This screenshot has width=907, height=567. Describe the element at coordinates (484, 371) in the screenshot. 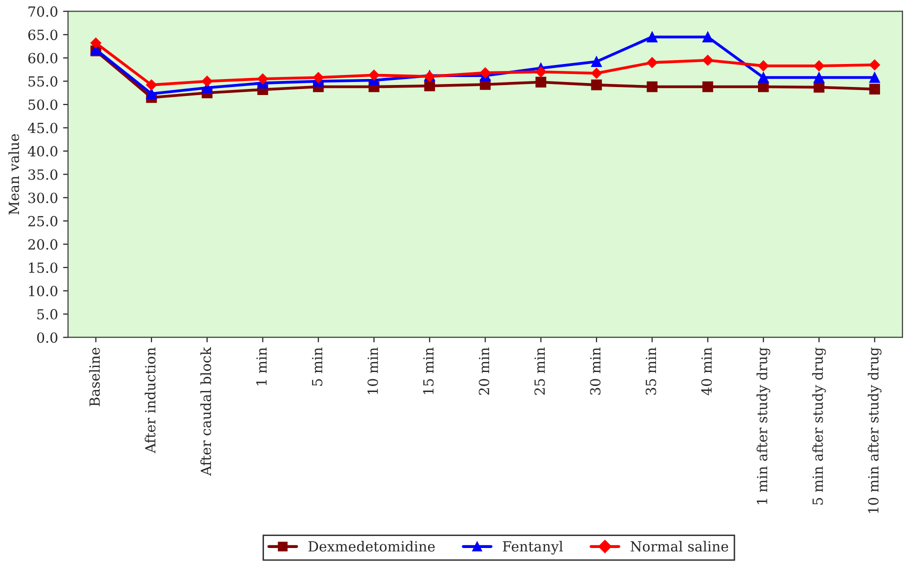

I see `x-tick-label: 20 min` at that location.